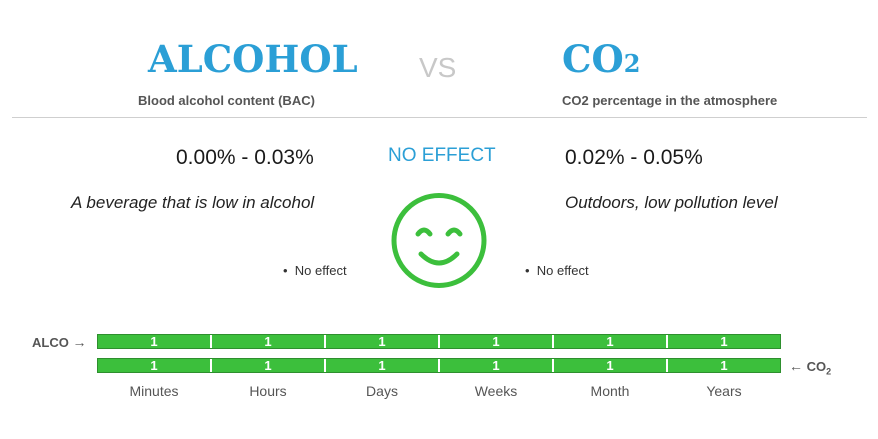  I want to click on co2-bullet-text: No effect, so click(562, 270).